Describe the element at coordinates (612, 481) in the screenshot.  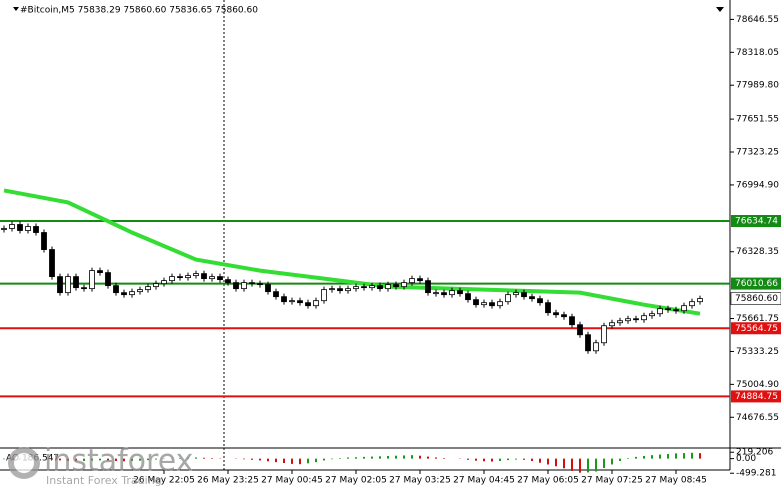
I see `x-tick-label: 27 May 07:25` at that location.